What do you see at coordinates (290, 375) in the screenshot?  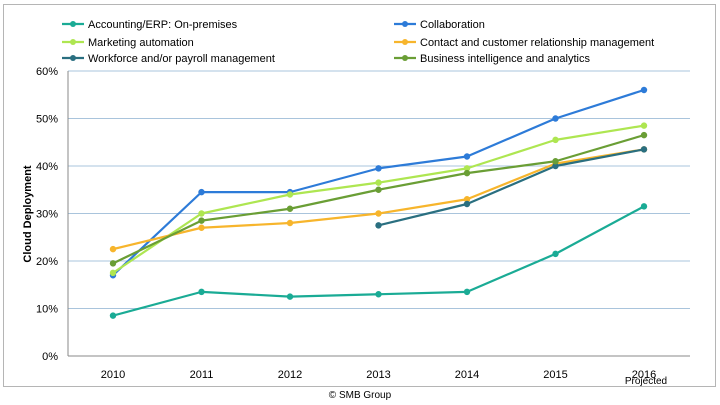 I see `x-tick-label: 2012` at bounding box center [290, 375].